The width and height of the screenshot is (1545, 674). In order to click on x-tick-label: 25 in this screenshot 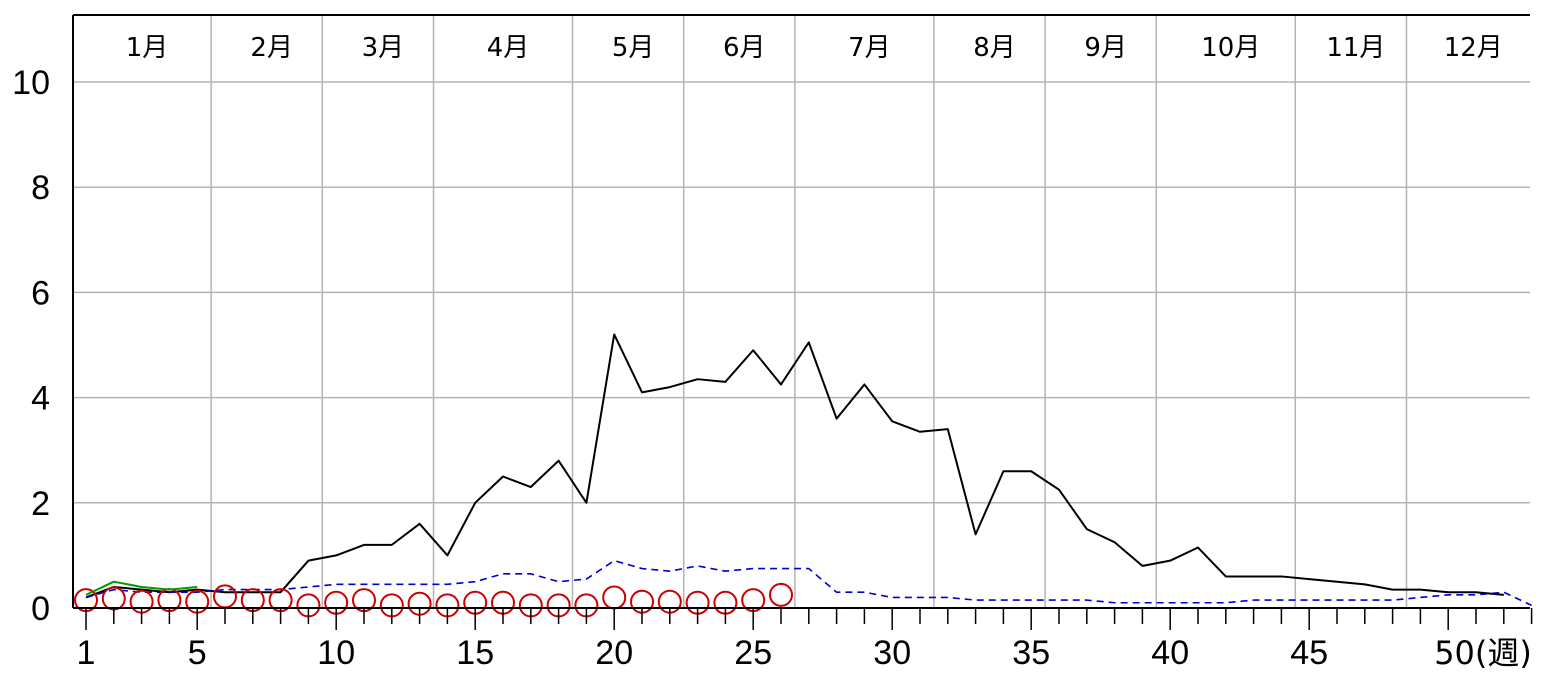, I will do `click(753, 653)`.